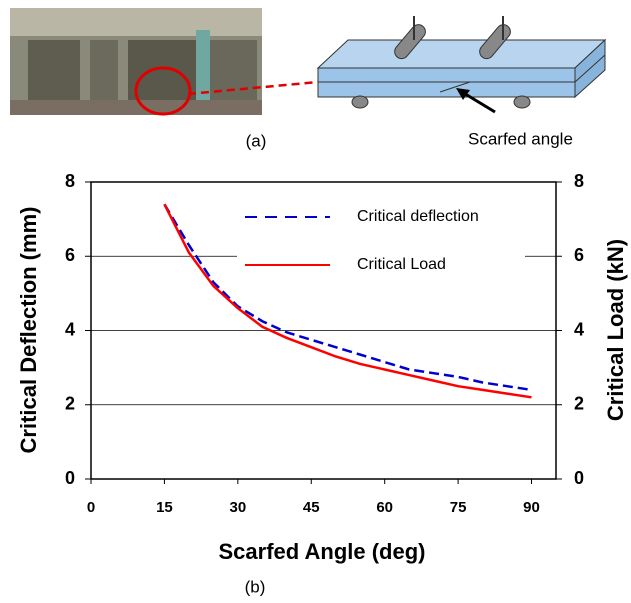 The height and width of the screenshot is (603, 631). I want to click on y-tick-label: 0, so click(70, 478).